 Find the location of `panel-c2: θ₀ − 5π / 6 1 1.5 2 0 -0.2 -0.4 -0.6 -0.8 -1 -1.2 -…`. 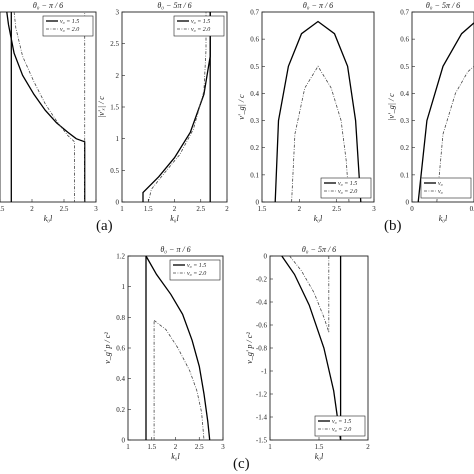

panel-c2: θ₀ − 5π / 6 1 1.5 2 0 -0.2 -0.4 -0.6 -0.8 -1 -1.2 -… is located at coordinates (307, 353).